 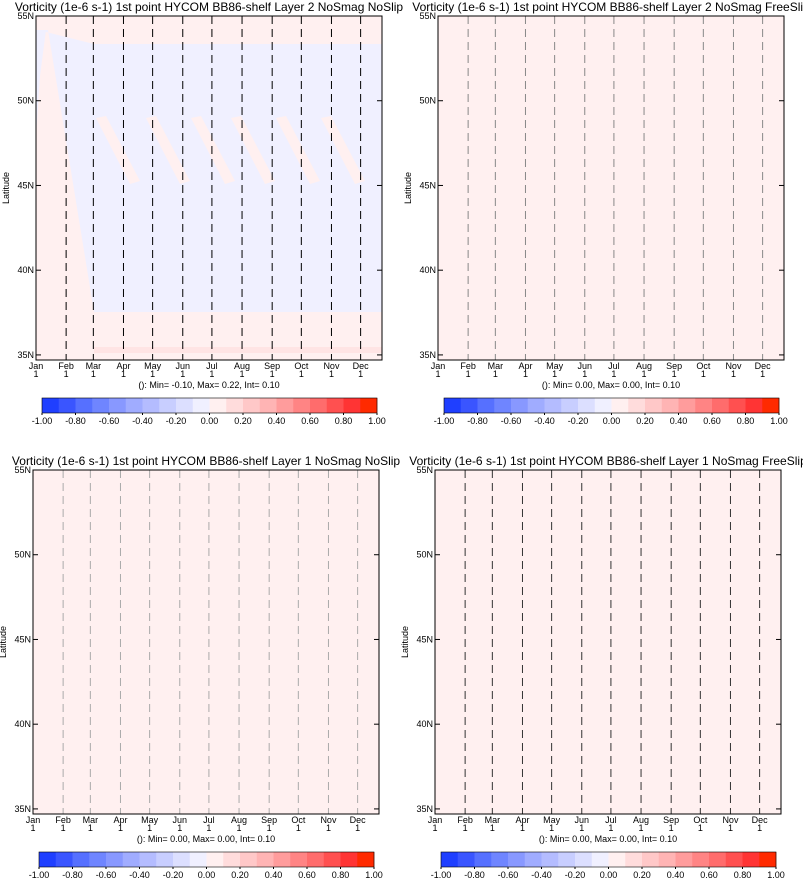 I want to click on y-tick-label: 40N, so click(x=25, y=270).